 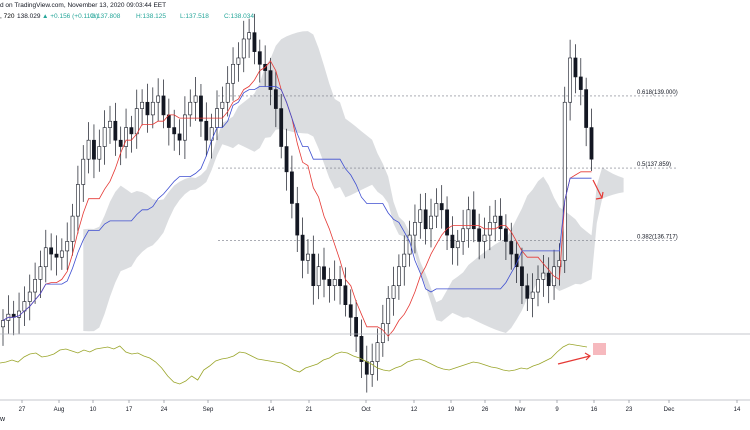 I want to click on open-value: O:137.808, so click(x=105, y=16).